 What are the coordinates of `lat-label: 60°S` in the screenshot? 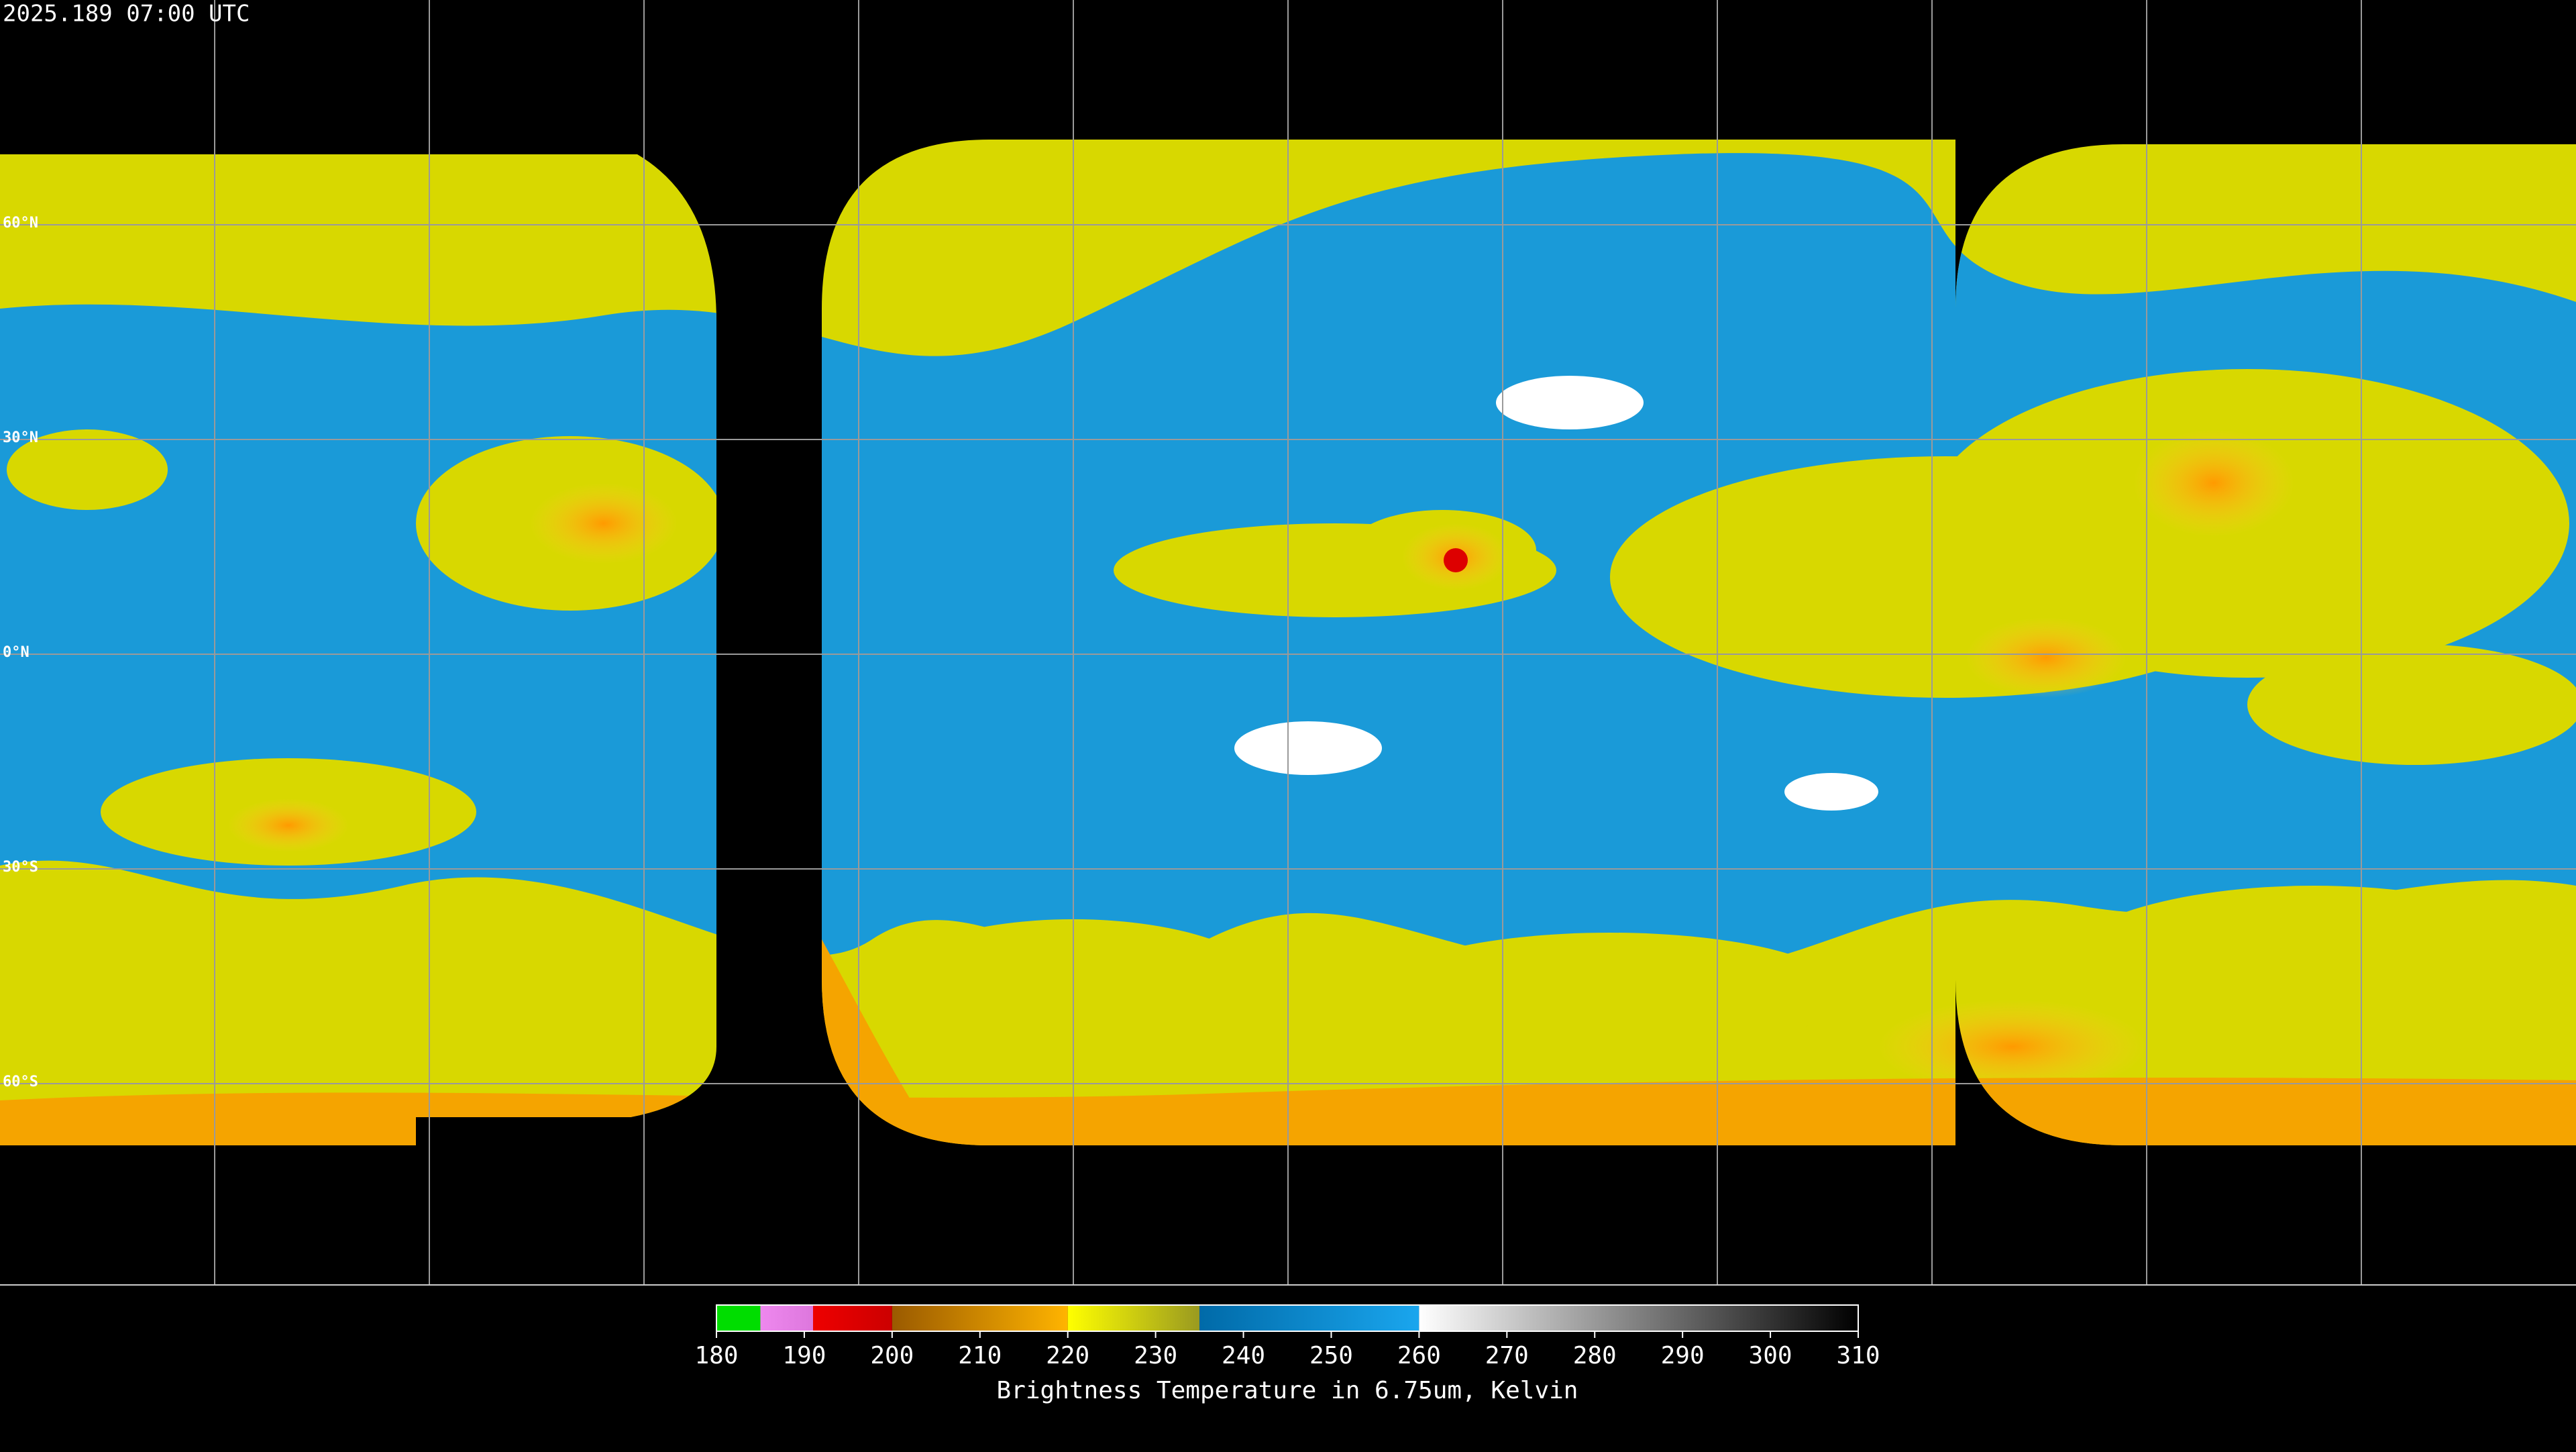 It's located at (20, 1082).